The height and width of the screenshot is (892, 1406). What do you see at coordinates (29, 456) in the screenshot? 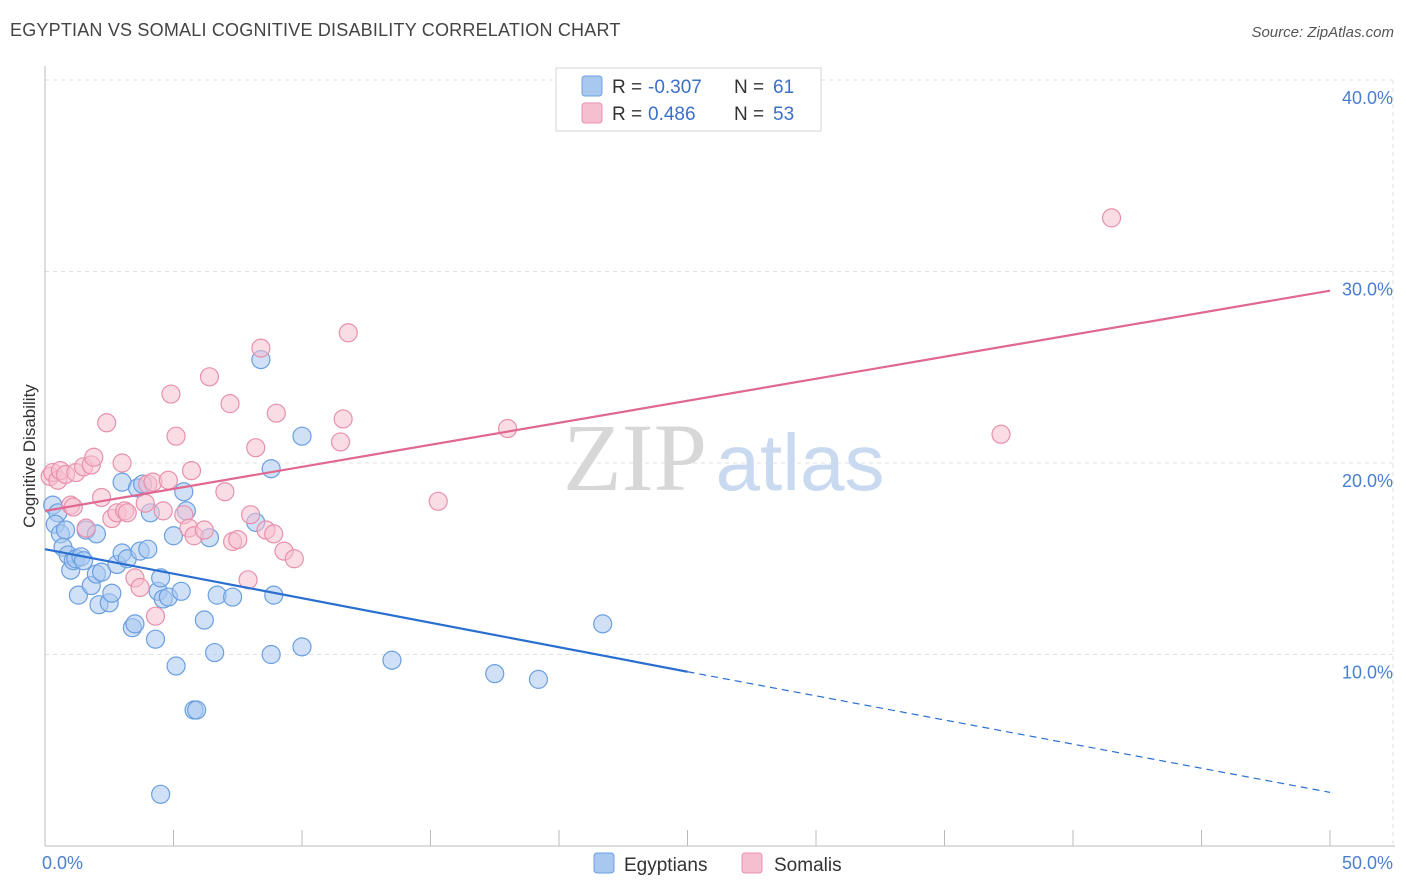
I see `y-axis-title: Cognitive Disability` at bounding box center [29, 456].